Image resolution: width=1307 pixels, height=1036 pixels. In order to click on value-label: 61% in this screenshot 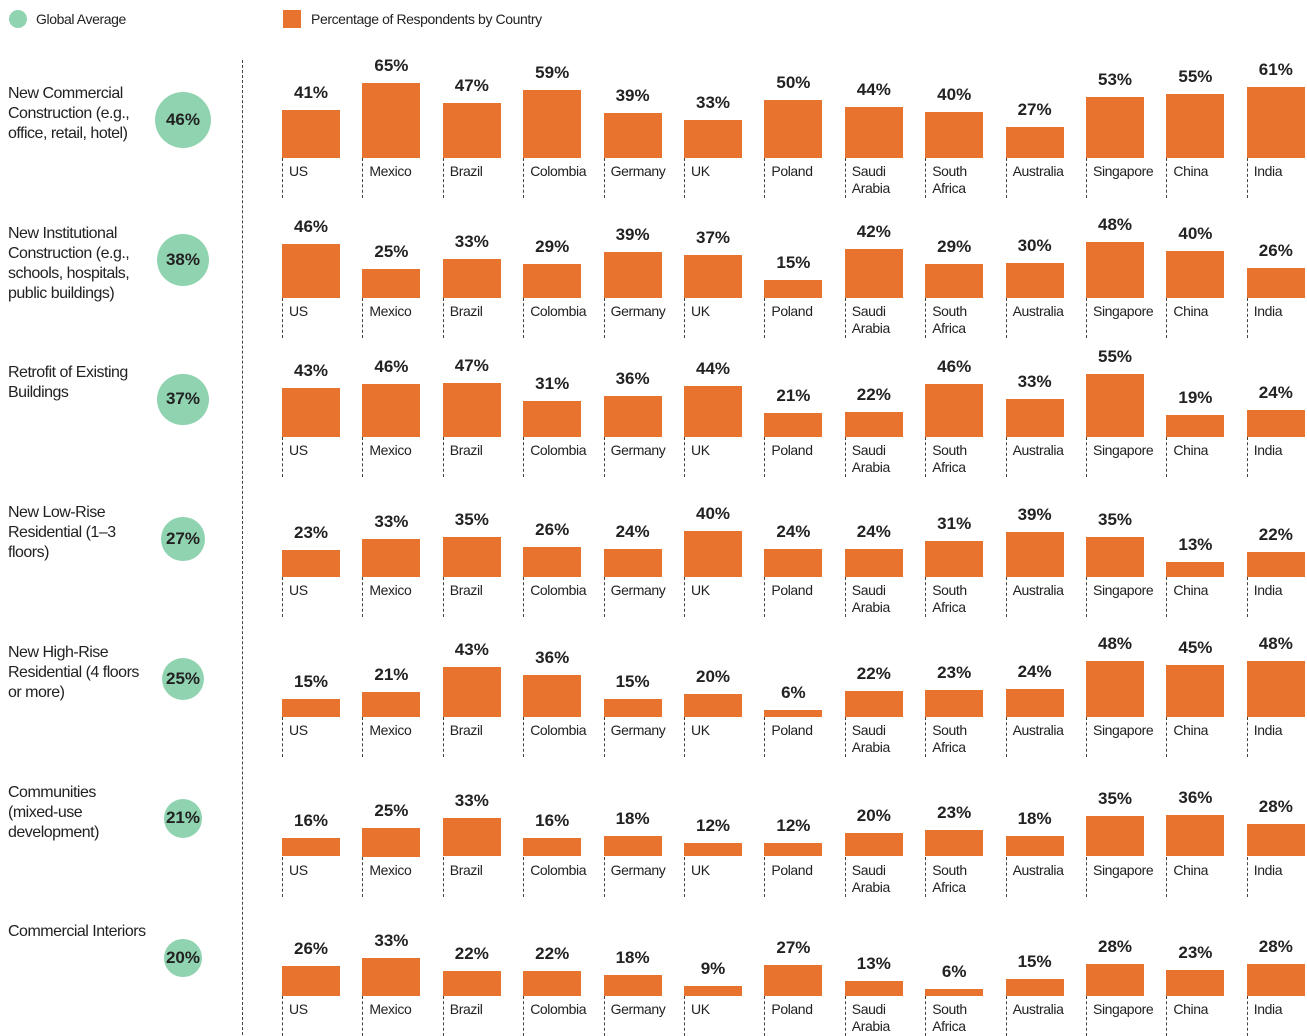, I will do `click(1275, 70)`.